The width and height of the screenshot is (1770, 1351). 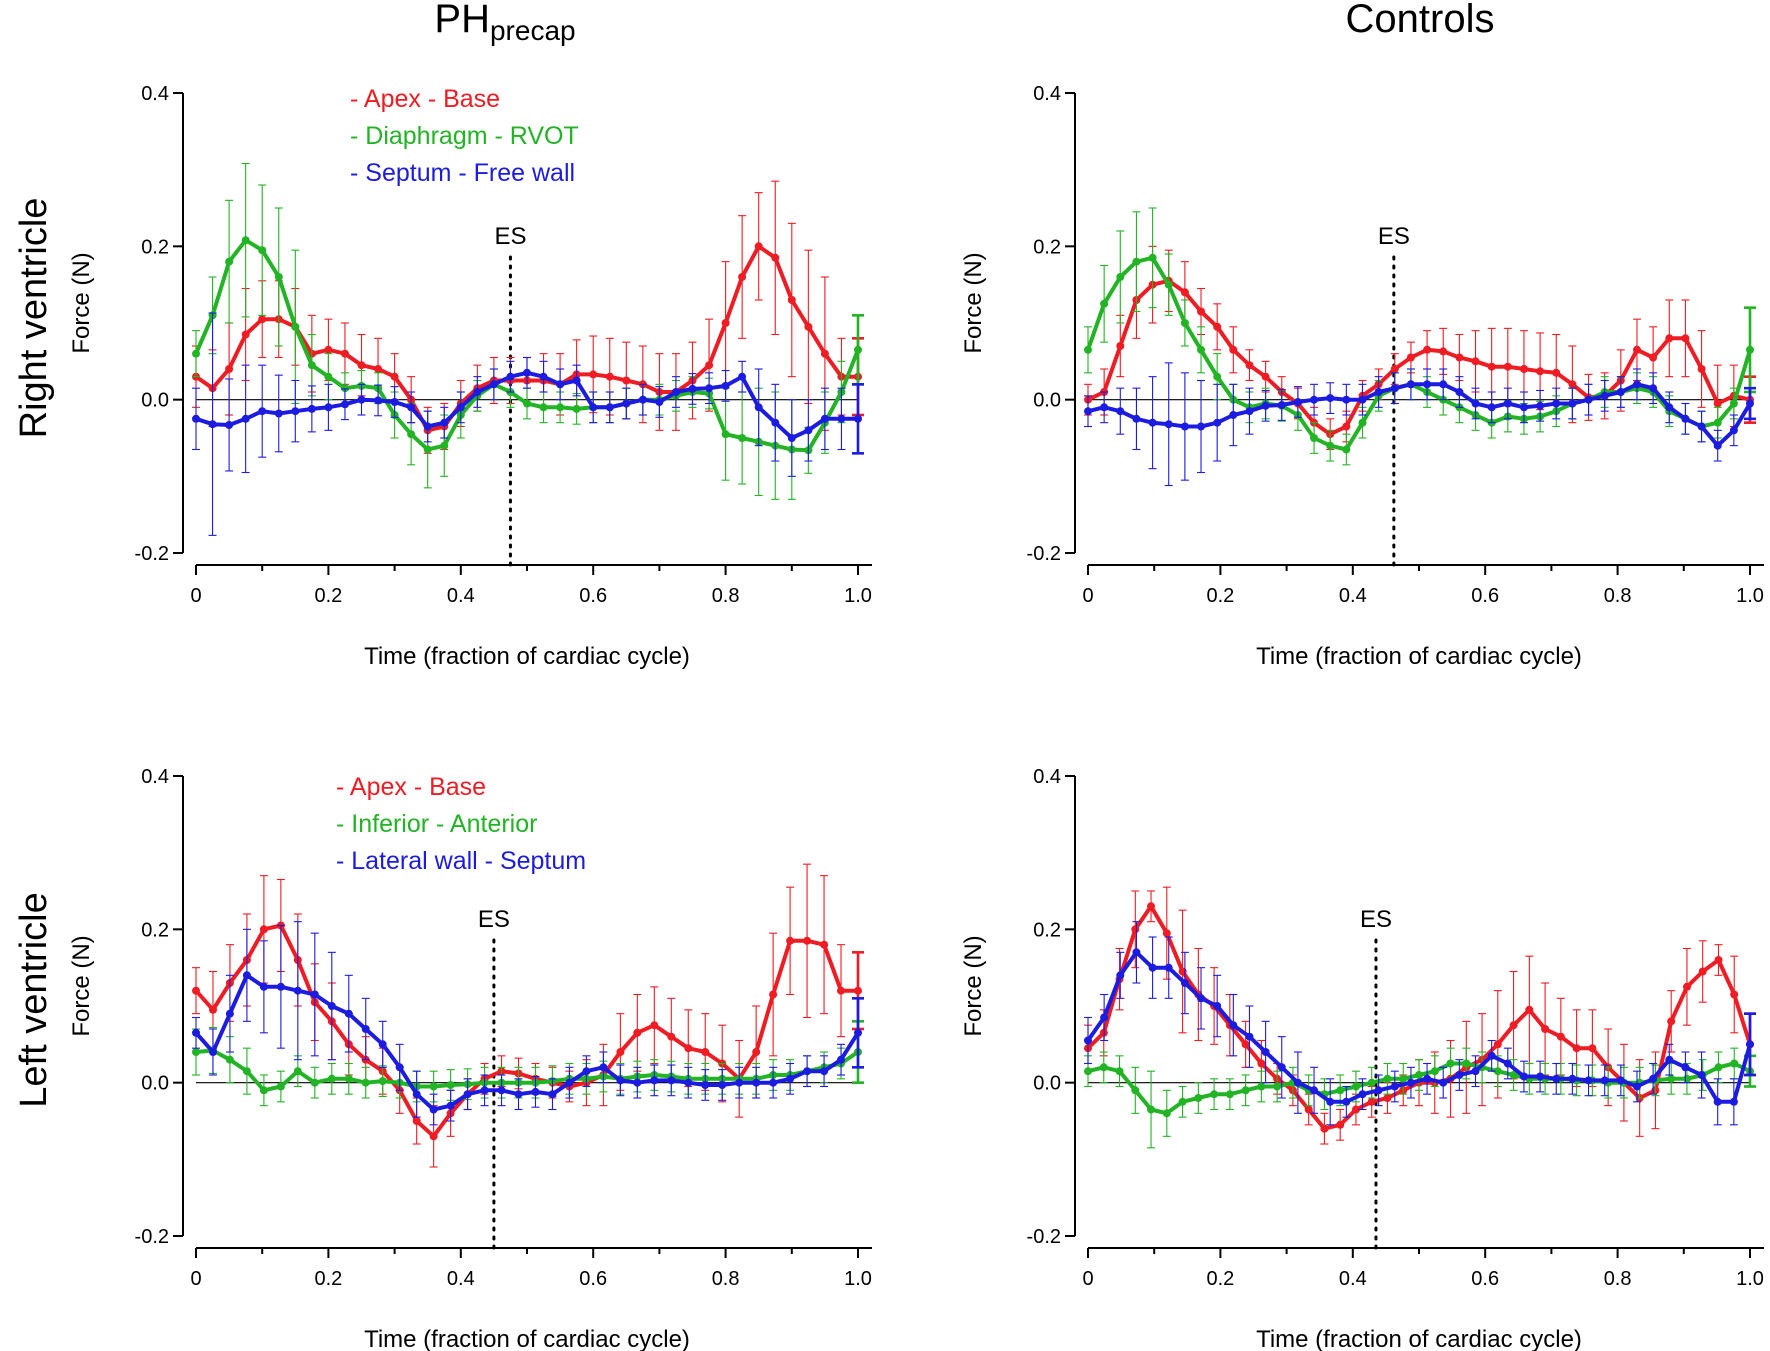 I want to click on legend-entry: - Septum - Free wall, so click(x=462, y=173).